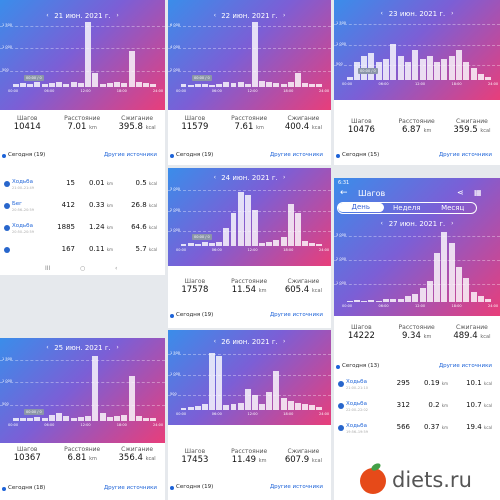 The image size is (500, 500). I want to click on back-arrow-icon: ←, so click(344, 193).